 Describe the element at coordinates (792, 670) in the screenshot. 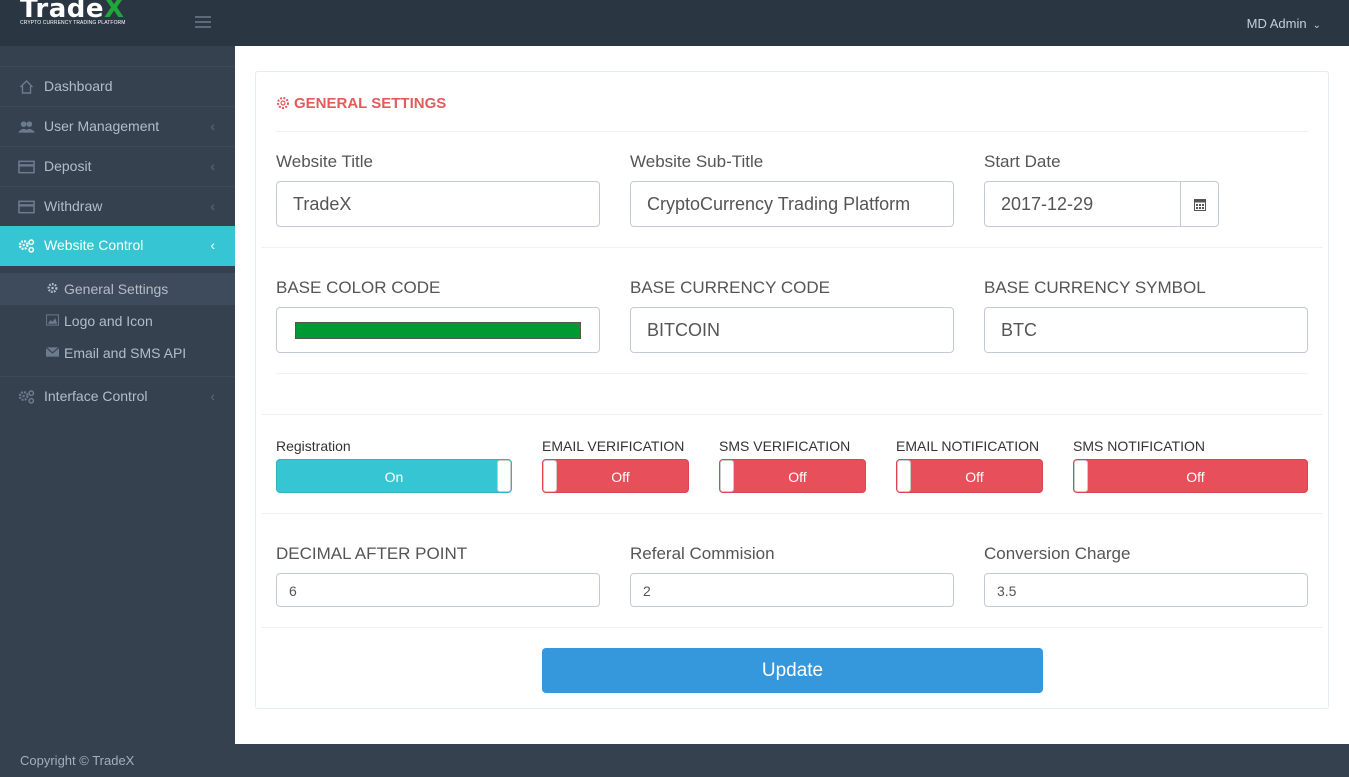

I see `update-button: Update` at that location.